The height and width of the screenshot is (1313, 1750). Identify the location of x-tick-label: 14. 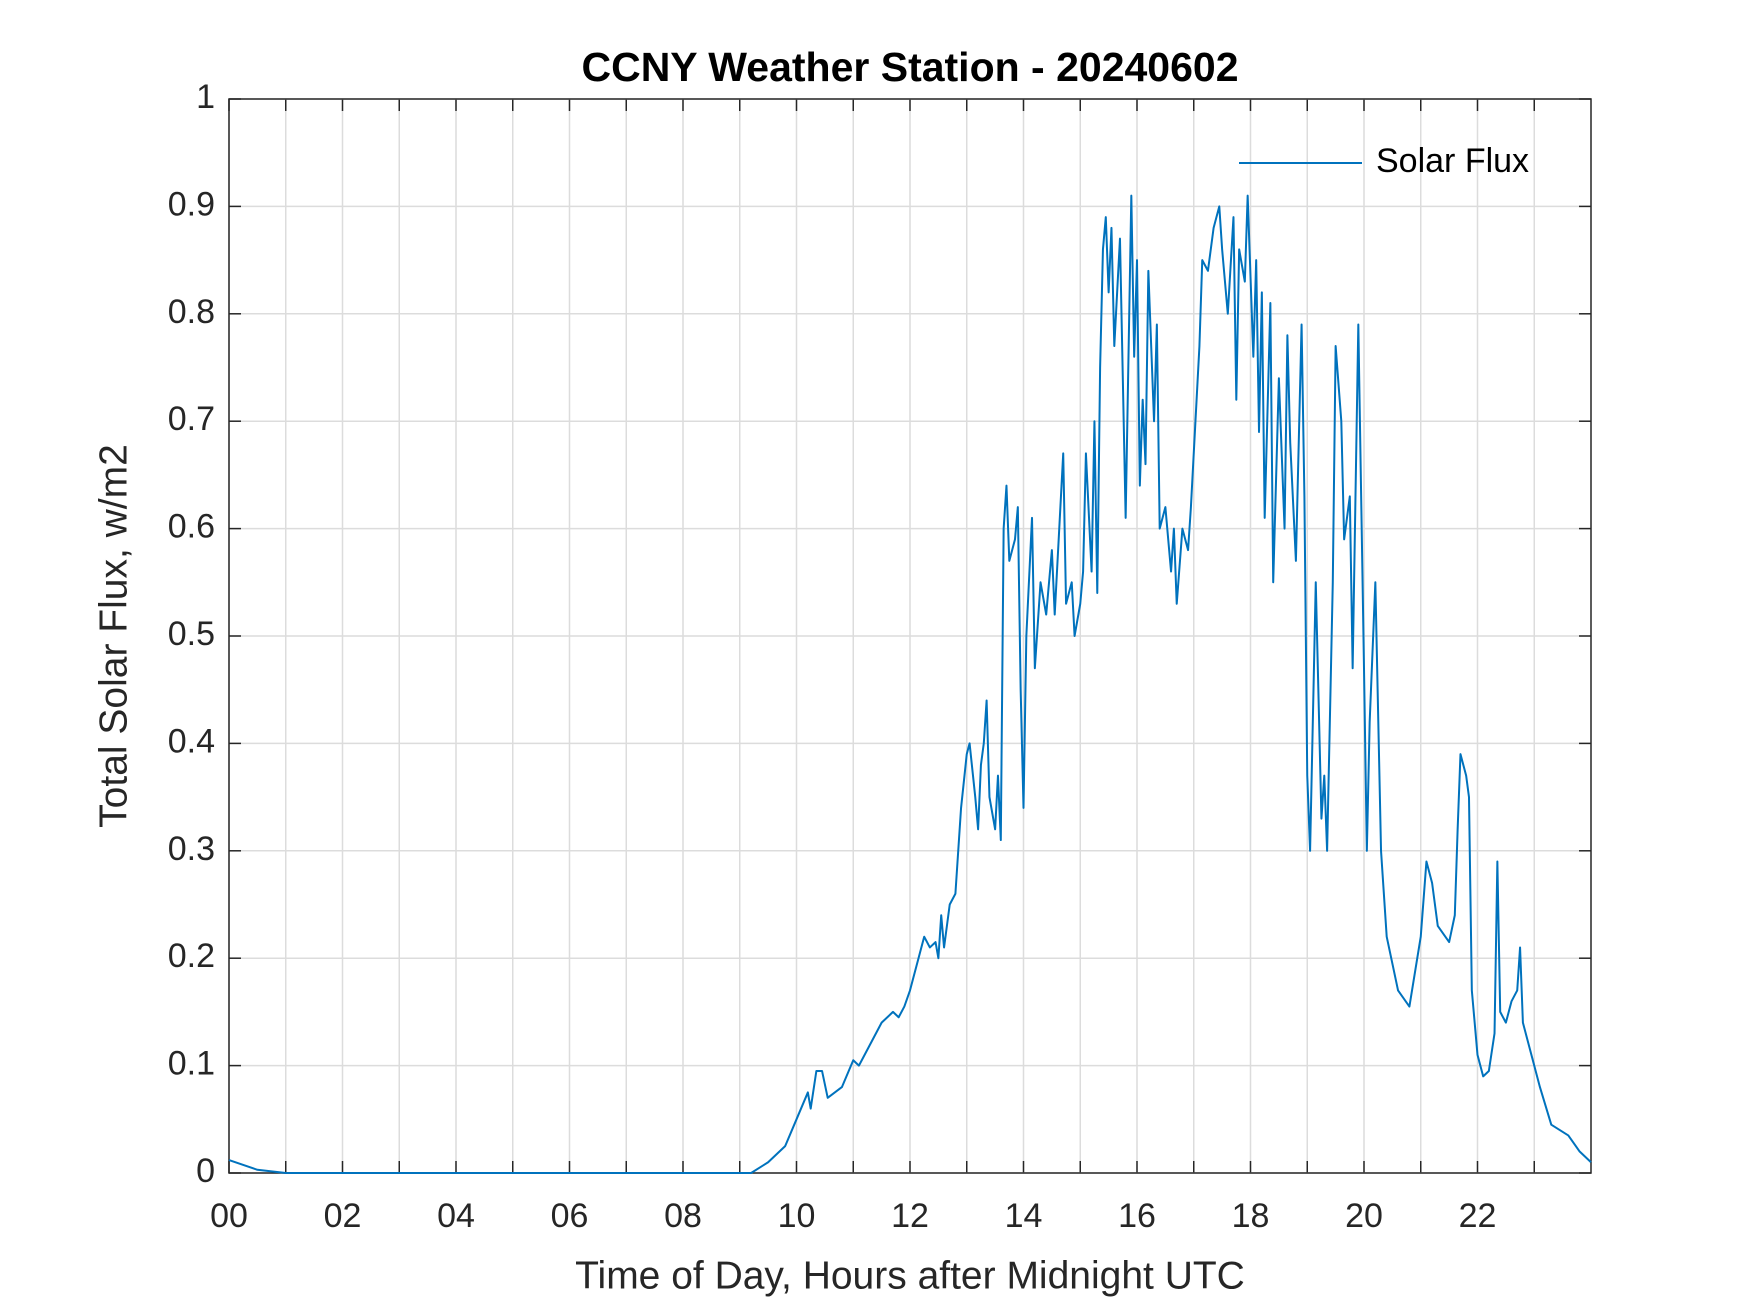
(1024, 1216).